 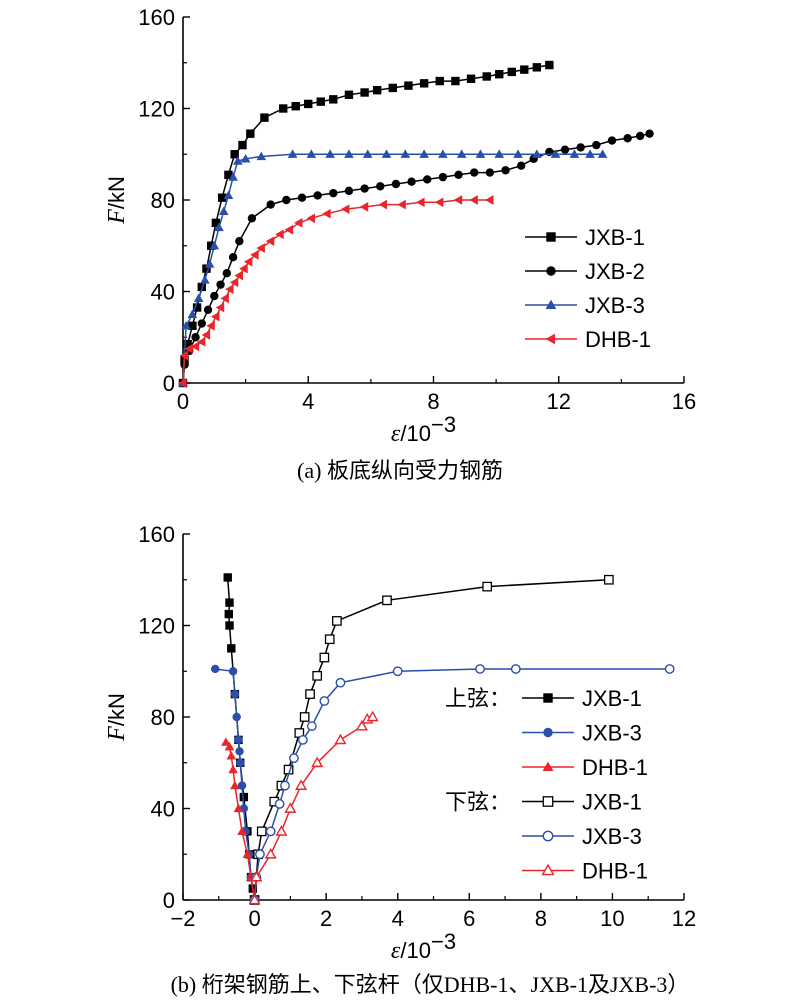 What do you see at coordinates (478, 698) in the screenshot?
I see `legend-group-label: 上弦：` at bounding box center [478, 698].